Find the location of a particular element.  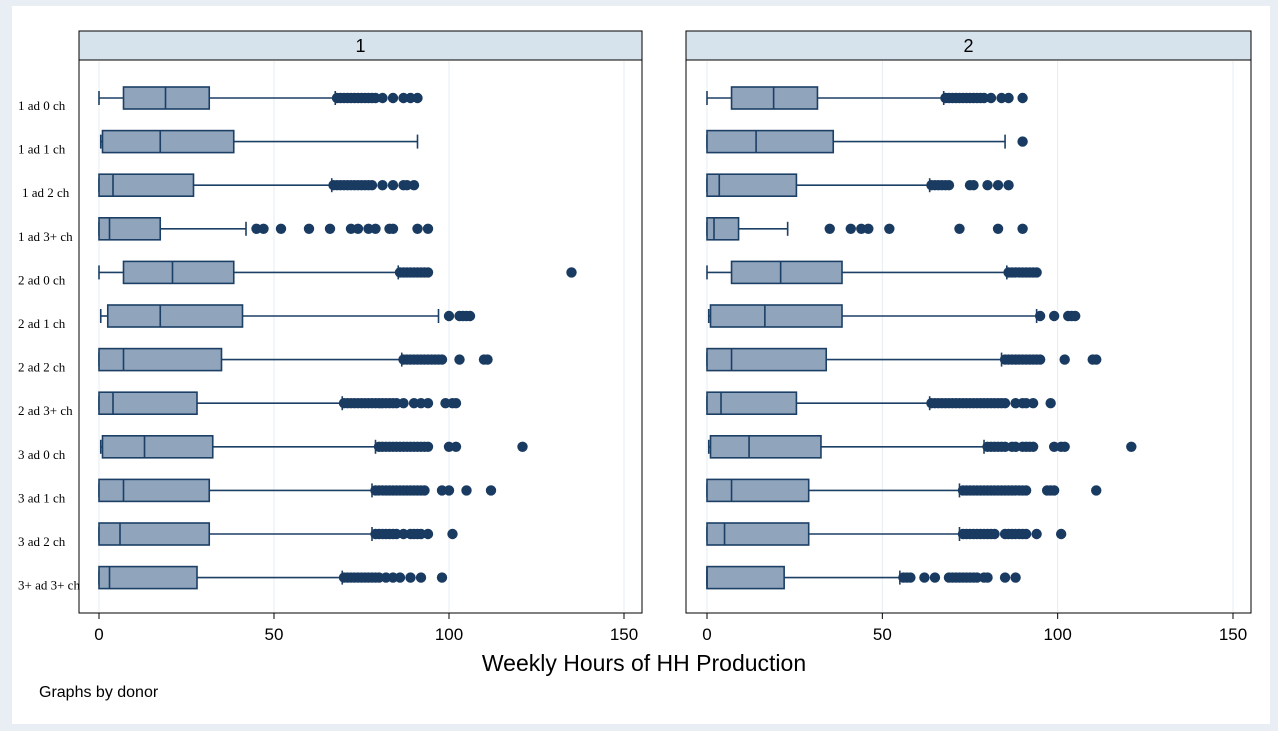

graphs-by-note: Graphs by donor is located at coordinates (99, 692).